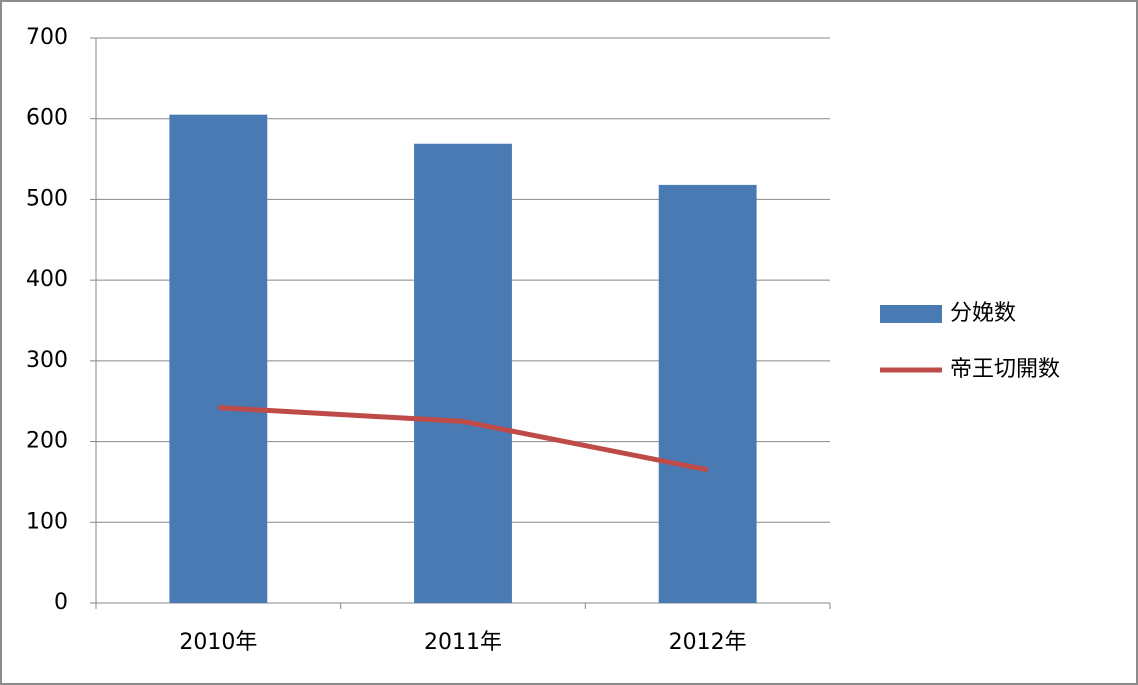 The height and width of the screenshot is (685, 1138). Describe the element at coordinates (47, 279) in the screenshot. I see `y-tick-label: 400` at that location.